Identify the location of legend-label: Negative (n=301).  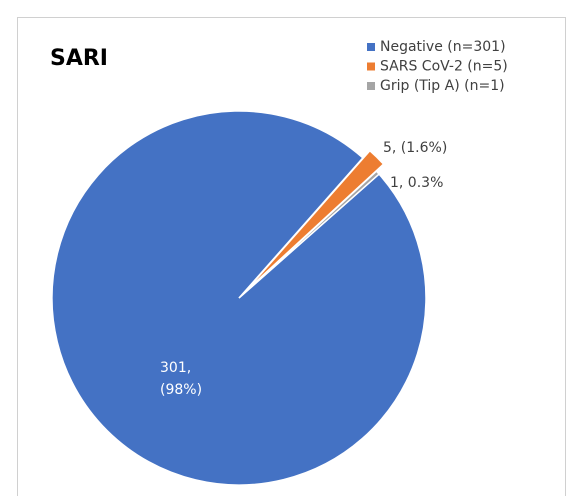
(443, 47).